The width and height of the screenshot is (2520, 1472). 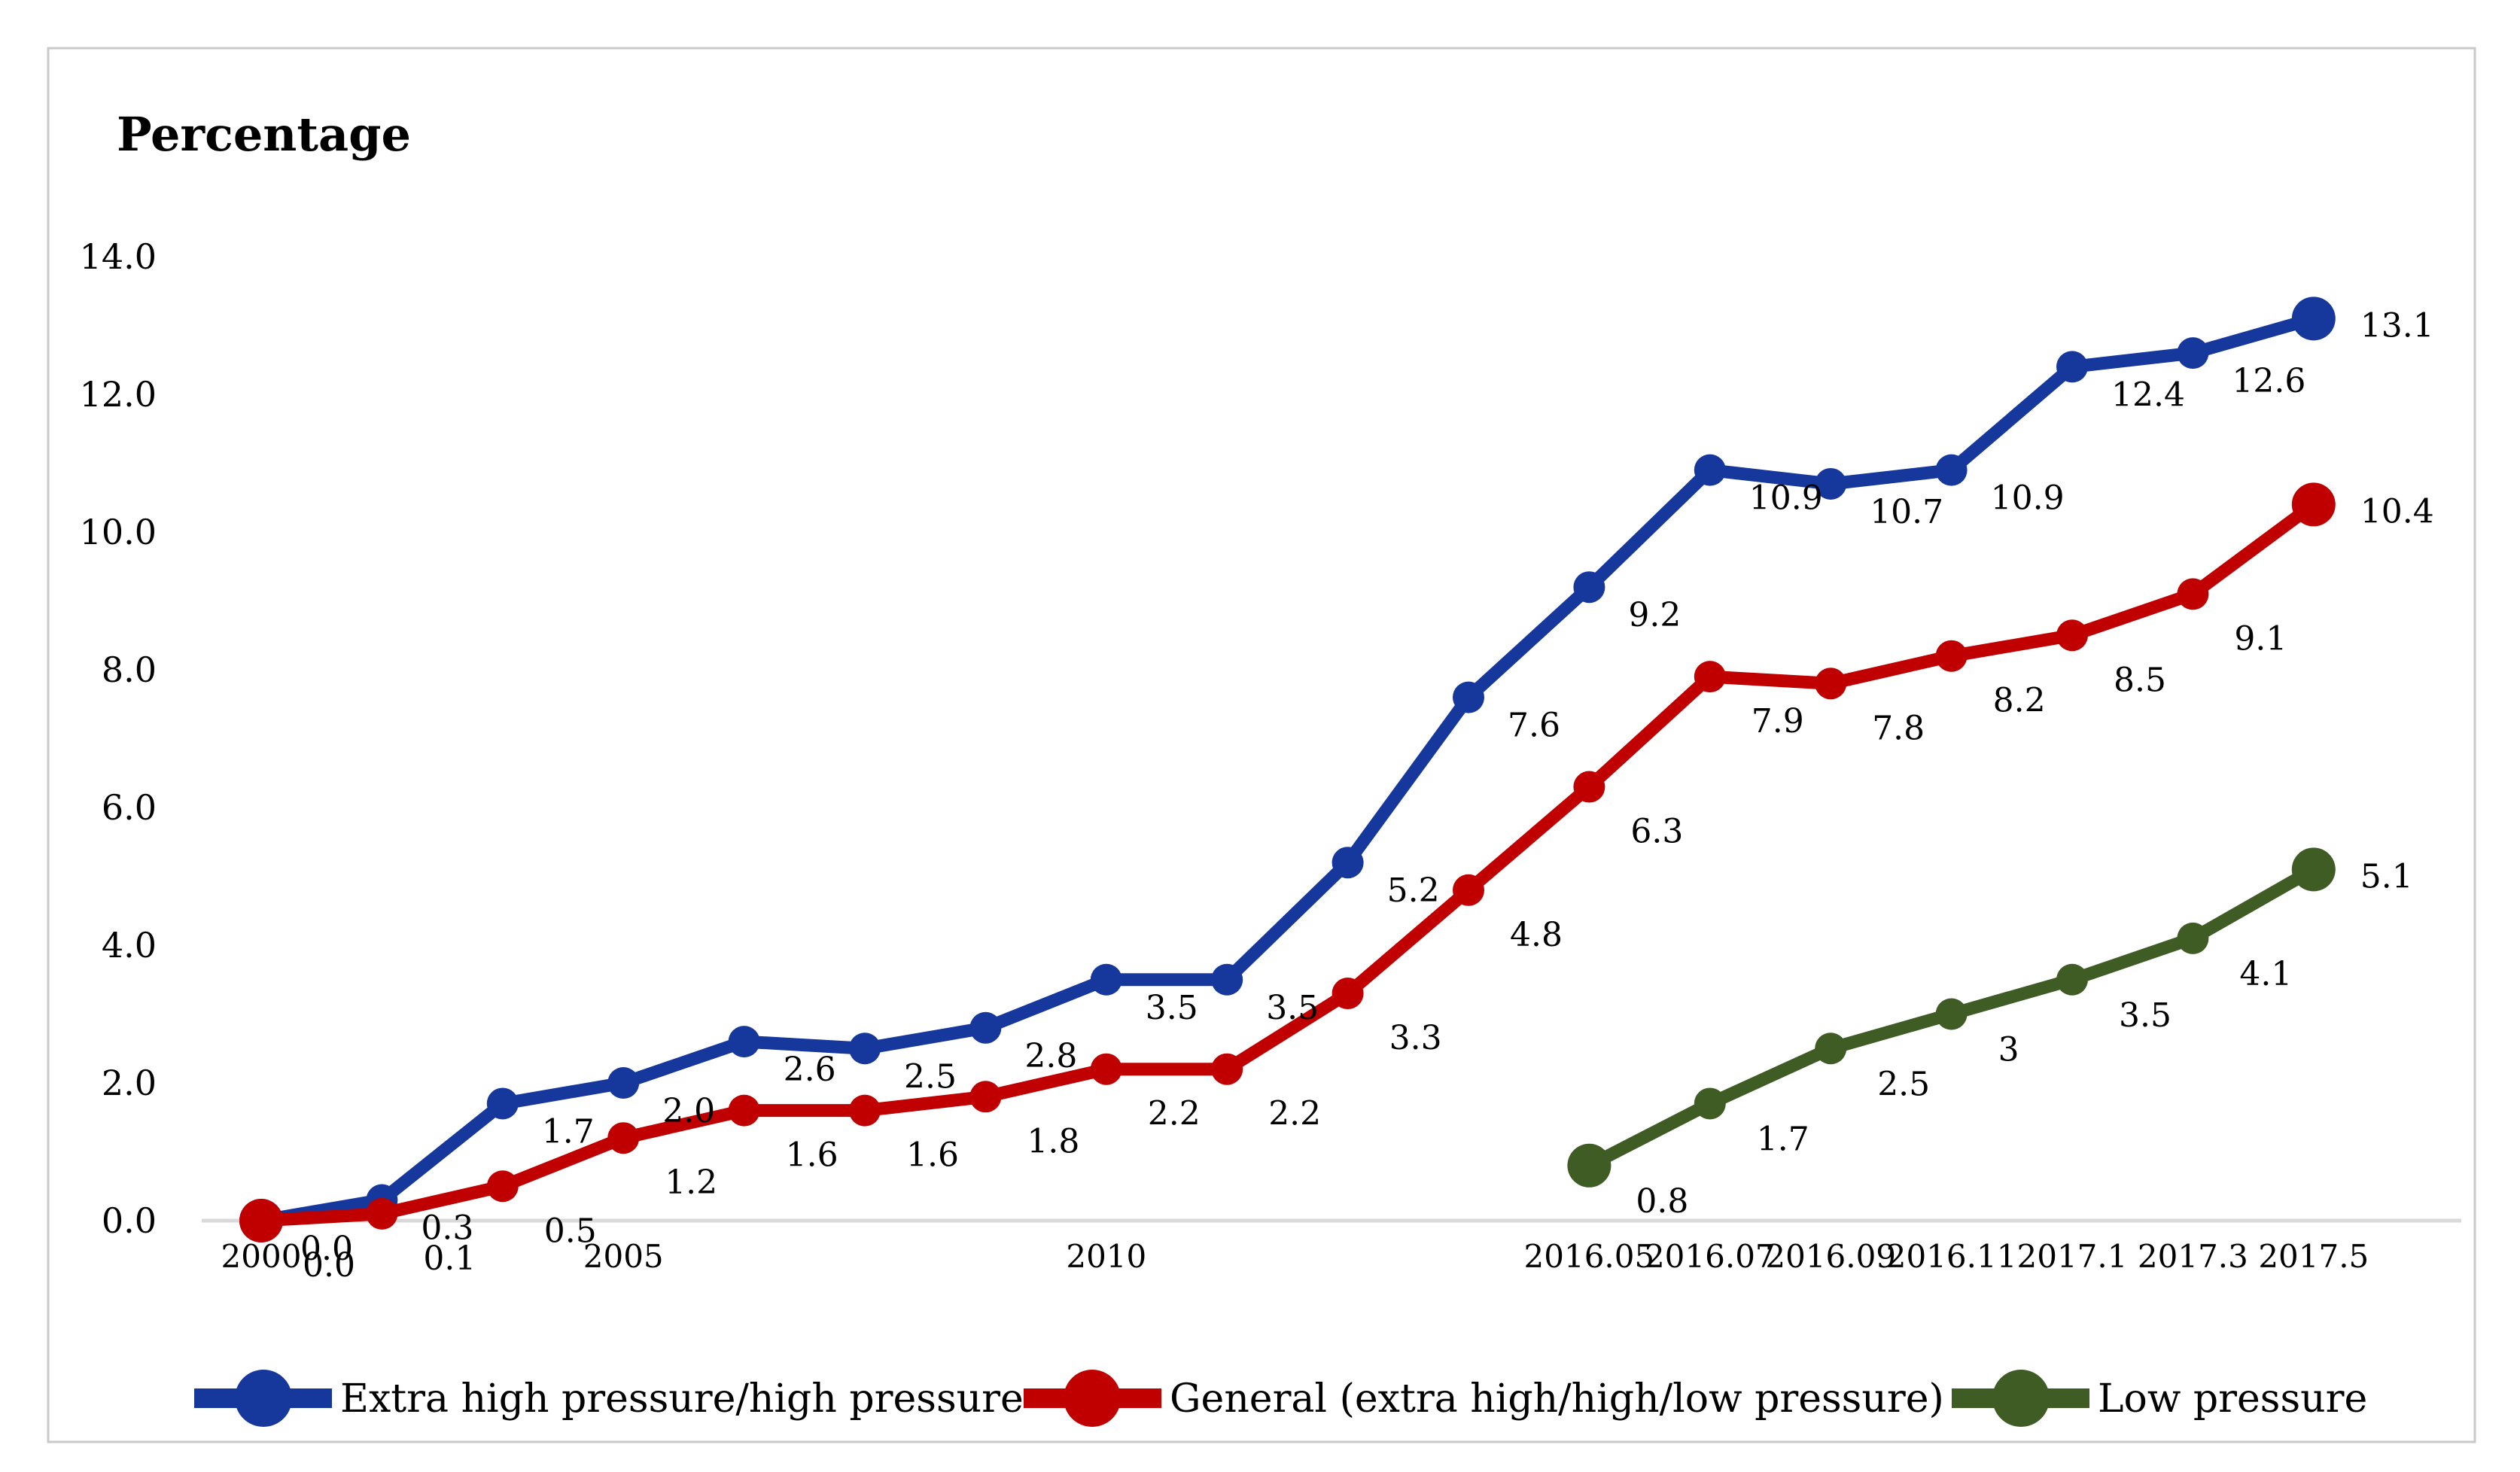 What do you see at coordinates (688, 1111) in the screenshot?
I see `data-label: 2.0` at bounding box center [688, 1111].